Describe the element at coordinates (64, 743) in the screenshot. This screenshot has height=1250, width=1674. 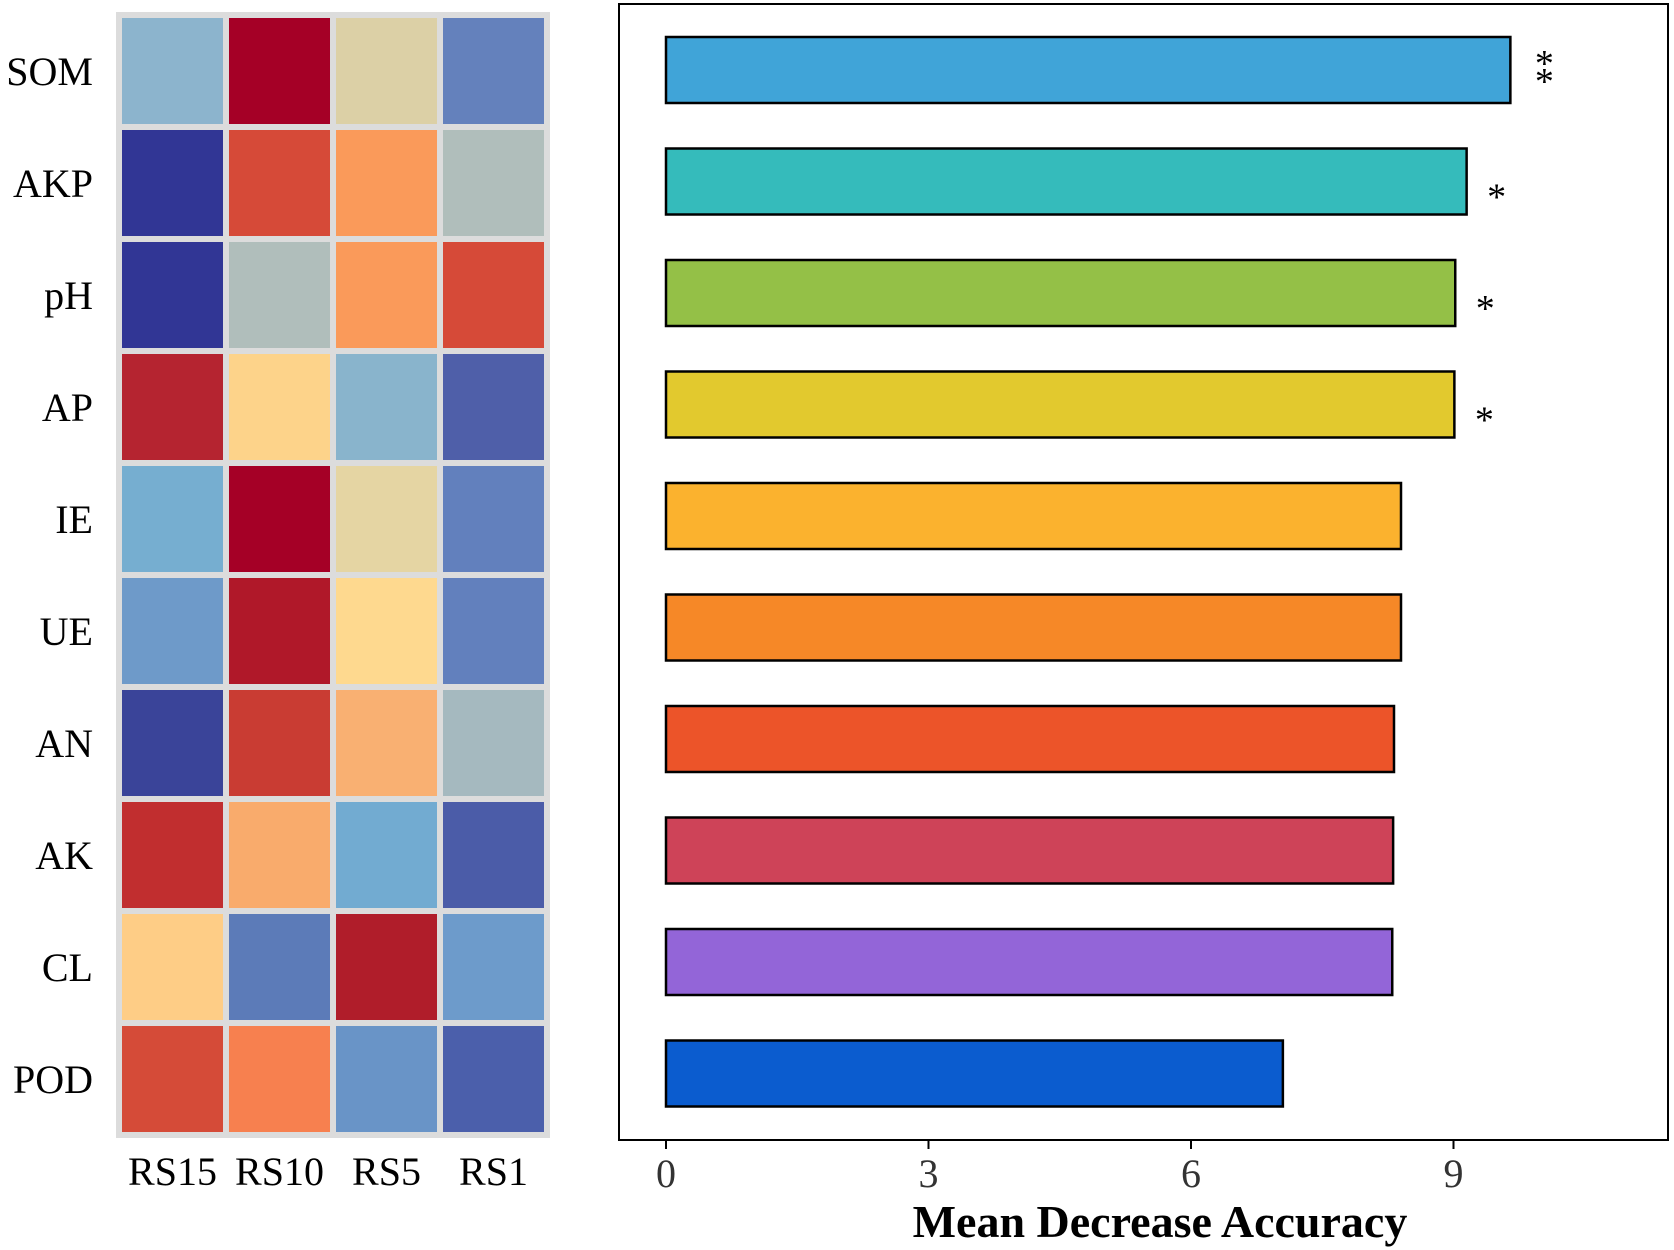
I see `heatmap-row-label: AN` at that location.